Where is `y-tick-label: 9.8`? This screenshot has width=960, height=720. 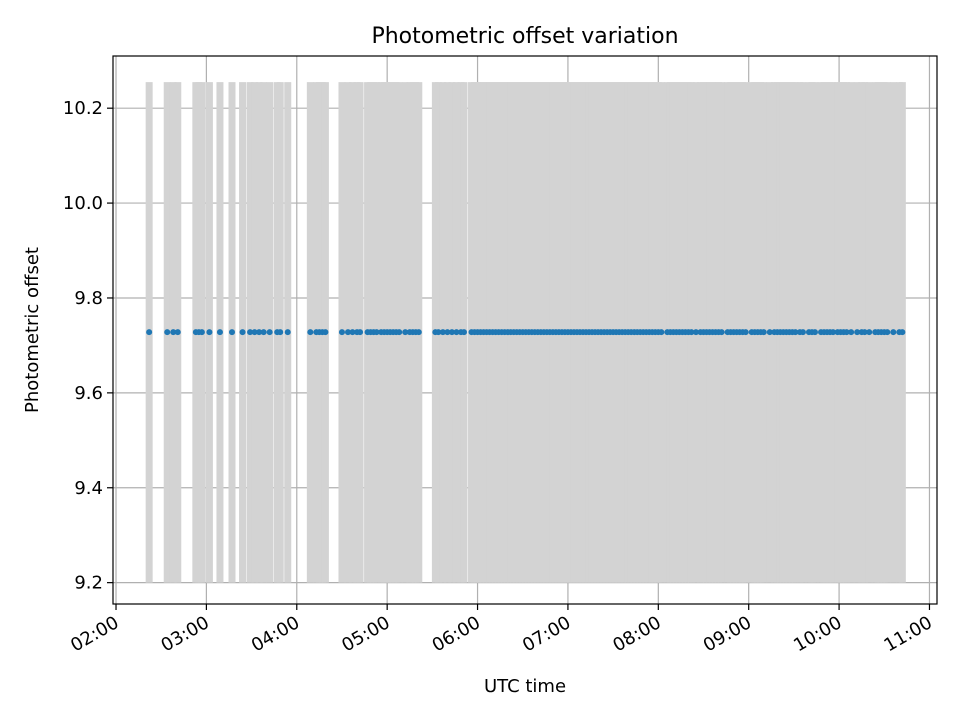 y-tick-label: 9.8 is located at coordinates (88, 298).